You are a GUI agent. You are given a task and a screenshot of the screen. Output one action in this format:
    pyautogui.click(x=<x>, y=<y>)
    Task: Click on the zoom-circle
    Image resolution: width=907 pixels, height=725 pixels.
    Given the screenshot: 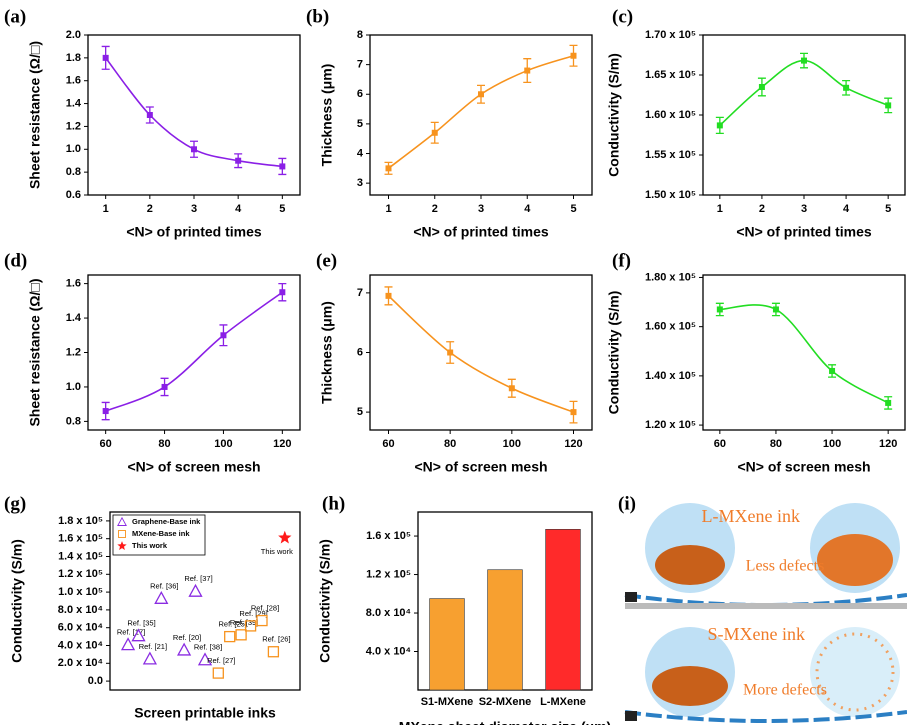 What is the action you would take?
    pyautogui.click(x=855, y=672)
    